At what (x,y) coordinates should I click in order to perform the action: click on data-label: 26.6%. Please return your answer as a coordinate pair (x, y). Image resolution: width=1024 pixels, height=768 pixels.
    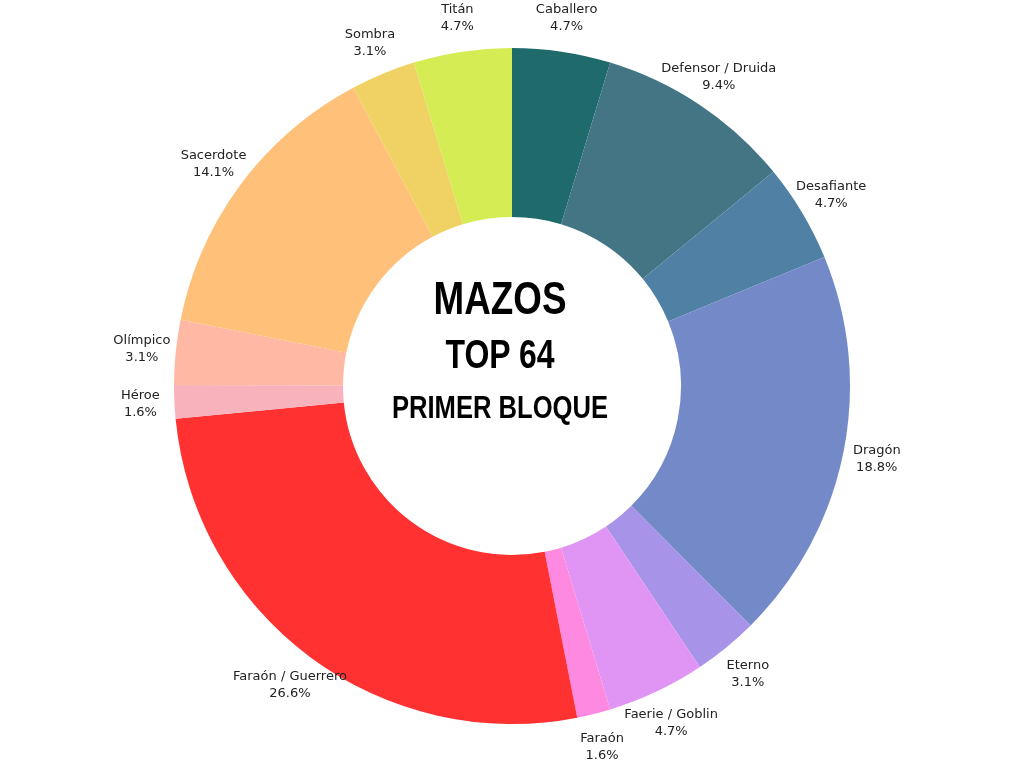
    Looking at the image, I should click on (290, 692).